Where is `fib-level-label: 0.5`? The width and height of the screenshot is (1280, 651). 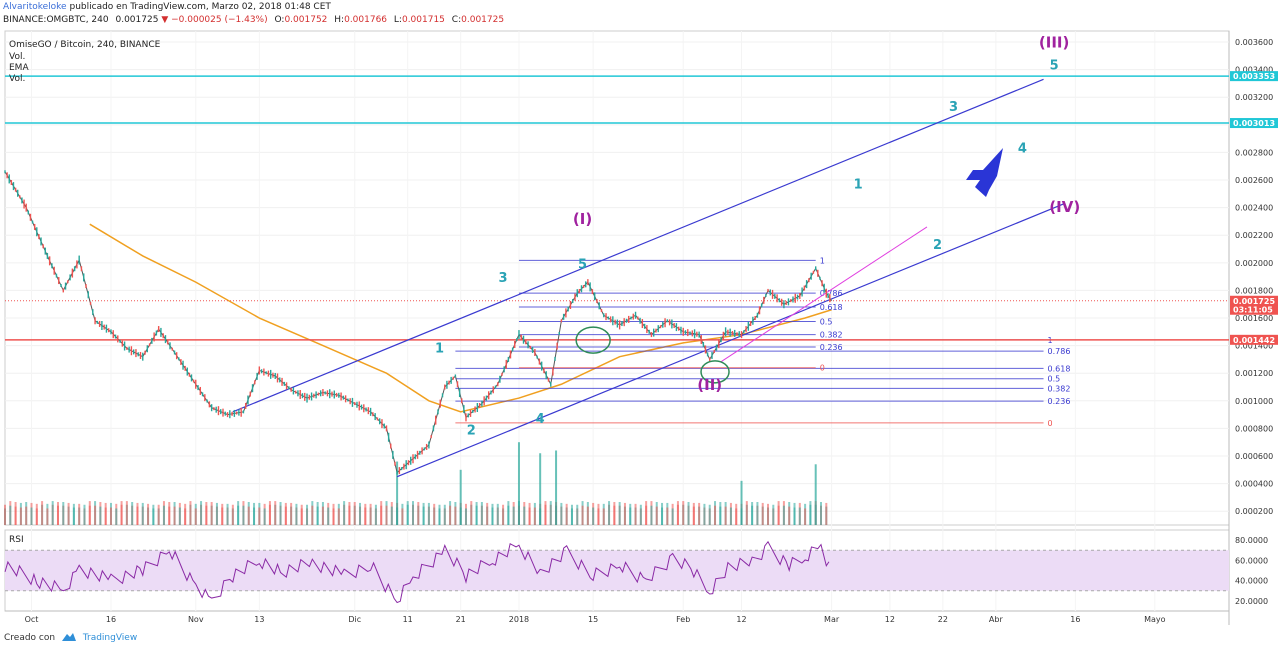
fib-level-label: 0.5 is located at coordinates (826, 321).